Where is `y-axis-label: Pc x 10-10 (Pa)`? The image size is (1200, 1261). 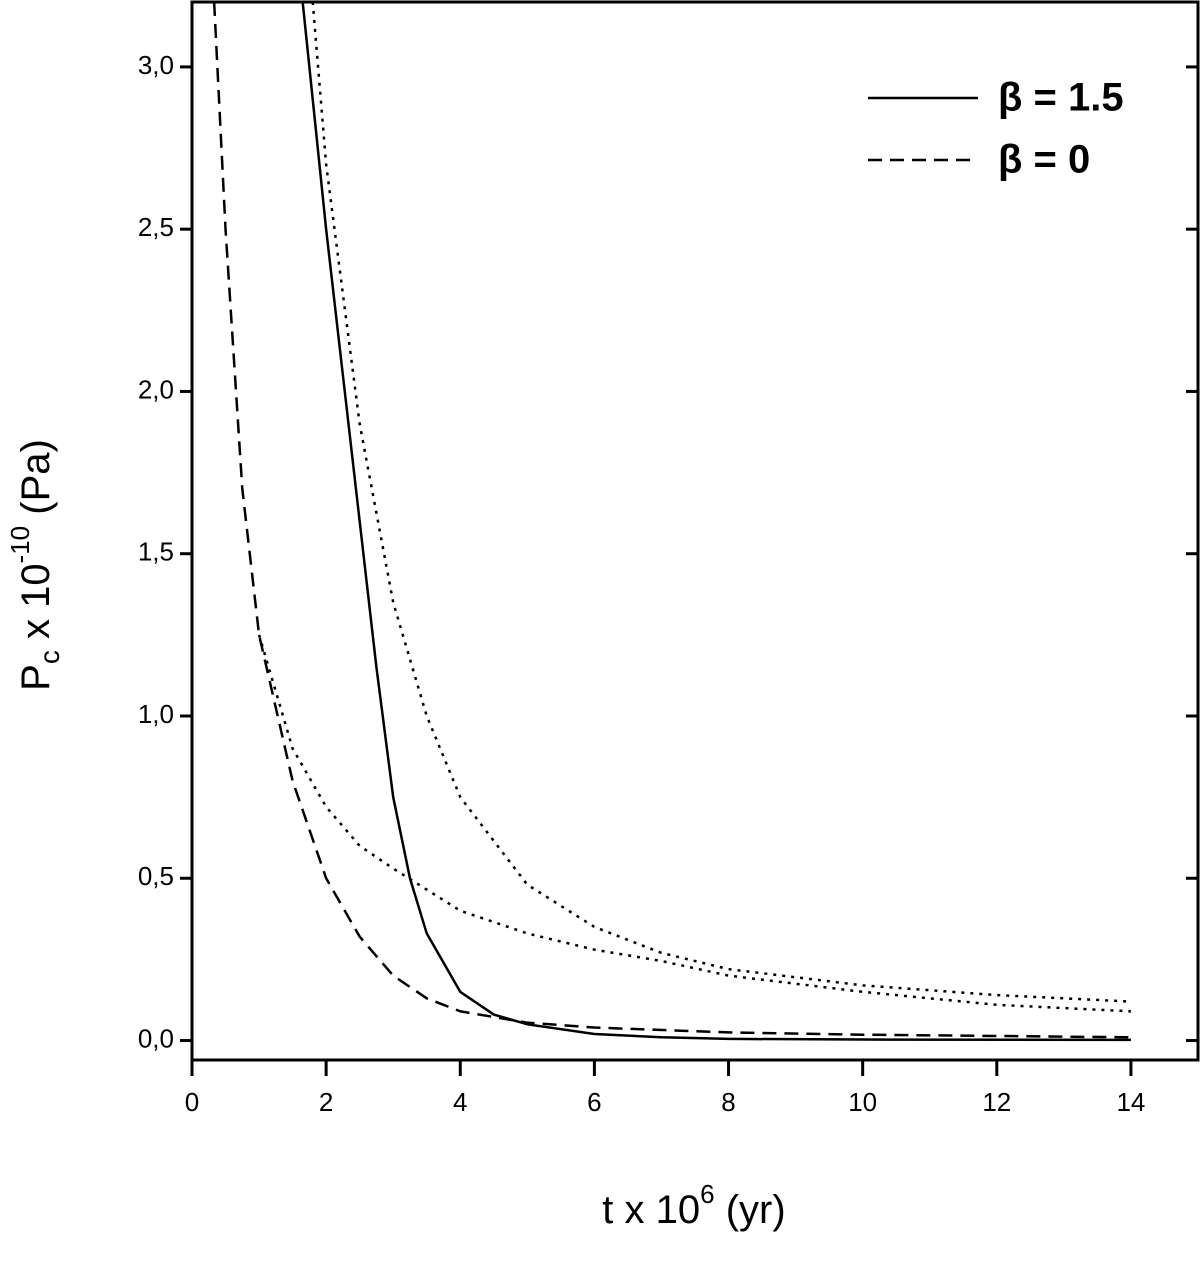
y-axis-label: Pc x 10-10 (Pa) is located at coordinates (35, 565).